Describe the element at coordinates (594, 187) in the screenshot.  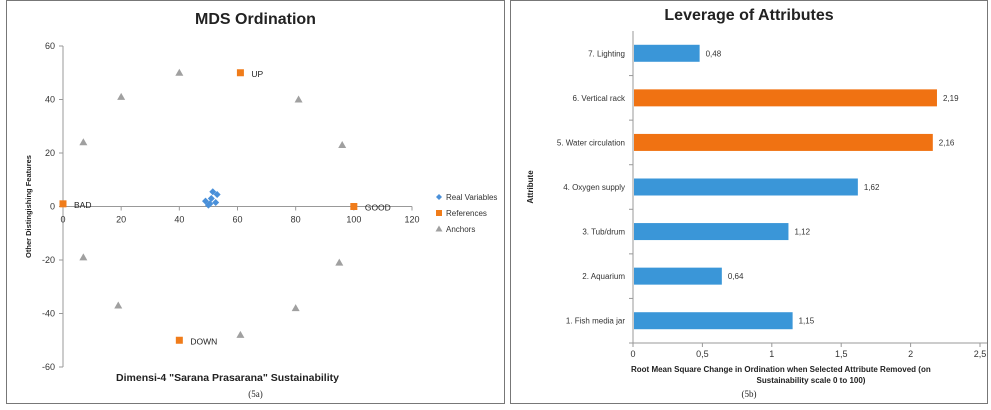
I see `category-label: 4. Oxygen supply` at that location.